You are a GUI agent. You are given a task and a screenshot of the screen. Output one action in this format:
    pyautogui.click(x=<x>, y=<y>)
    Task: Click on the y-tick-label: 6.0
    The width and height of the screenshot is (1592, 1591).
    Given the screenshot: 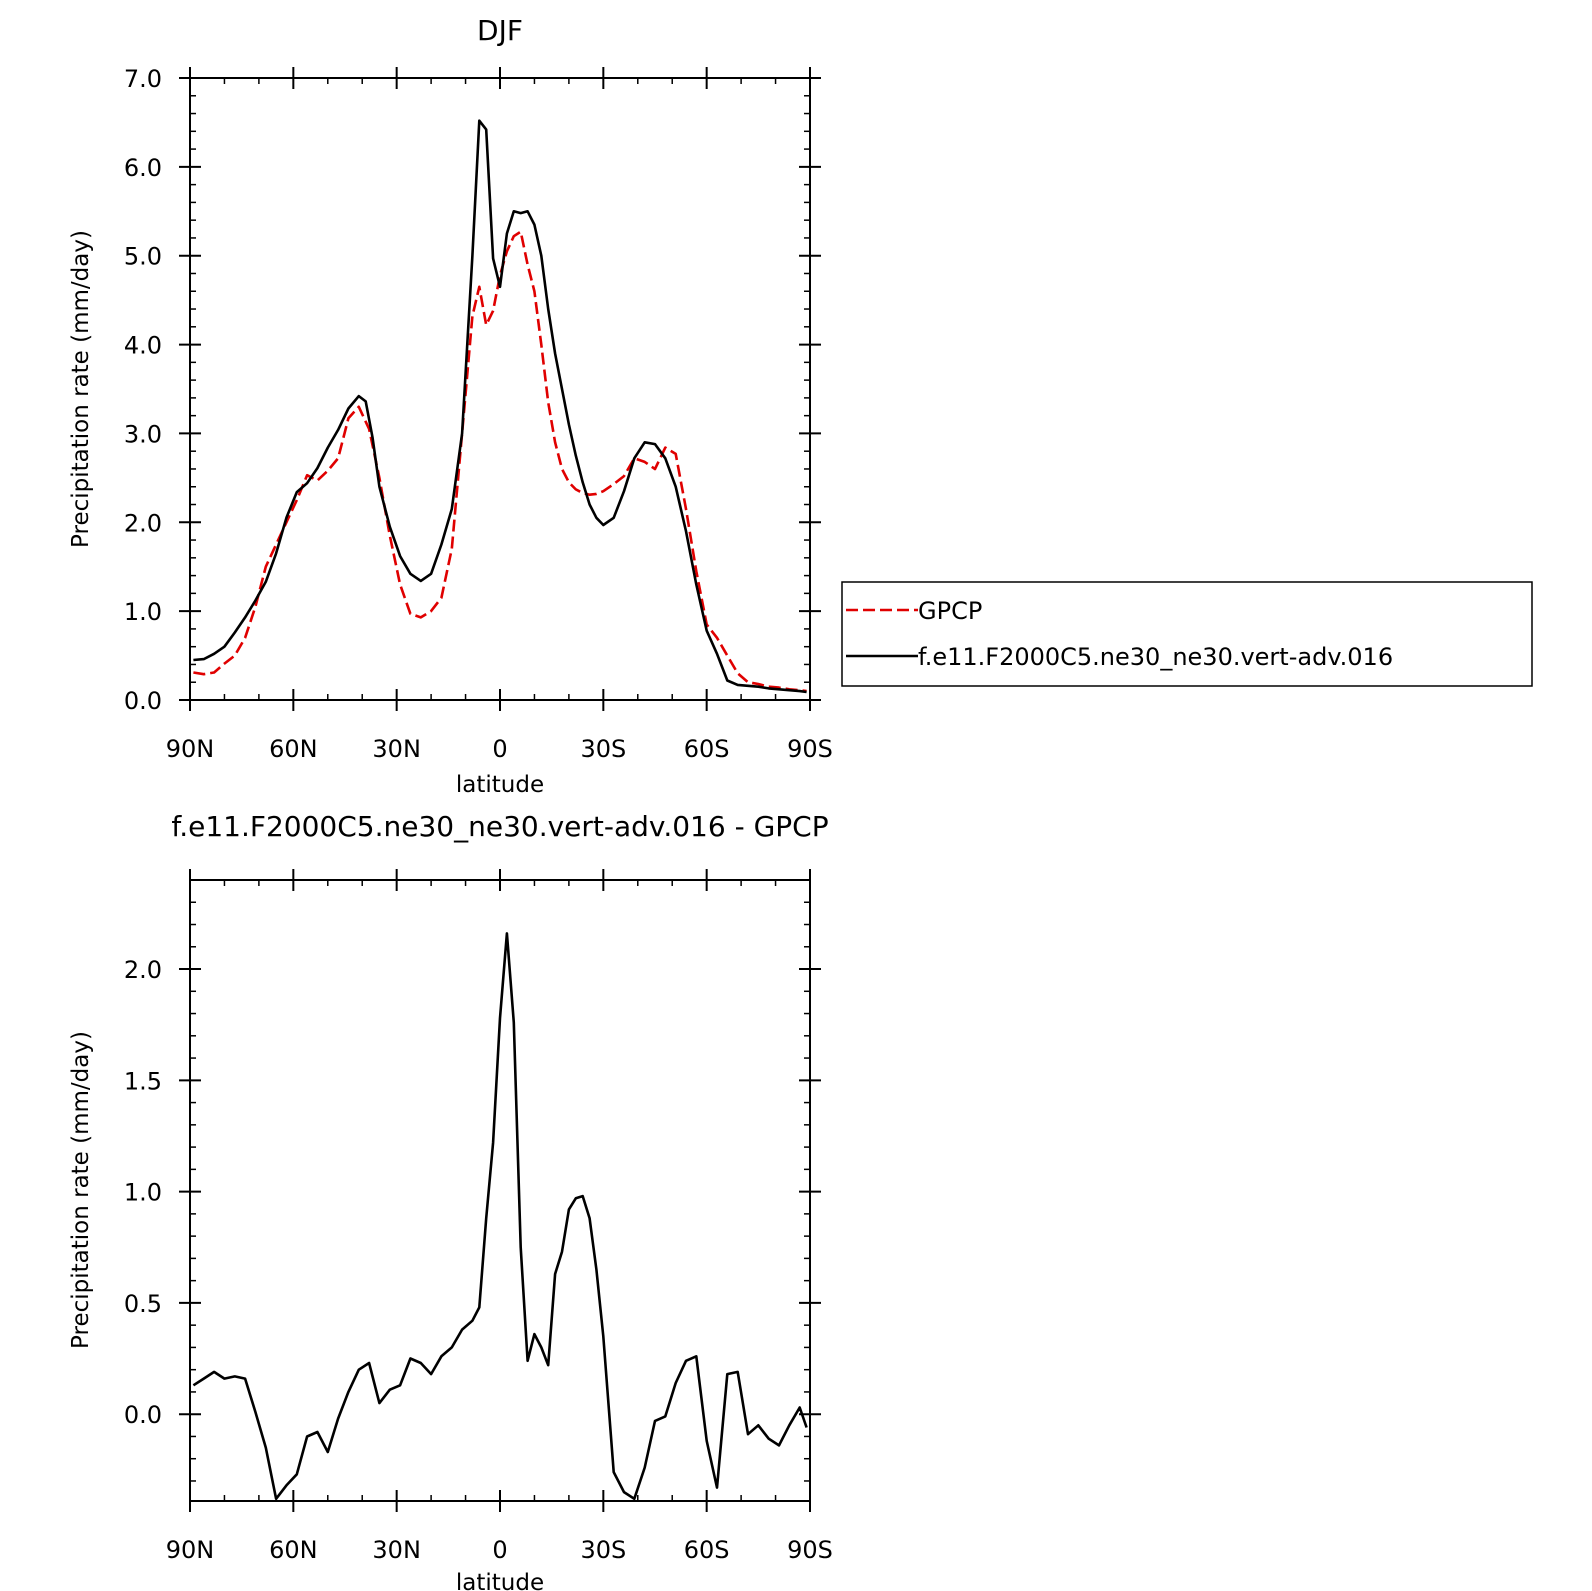 What is the action you would take?
    pyautogui.click(x=143, y=168)
    